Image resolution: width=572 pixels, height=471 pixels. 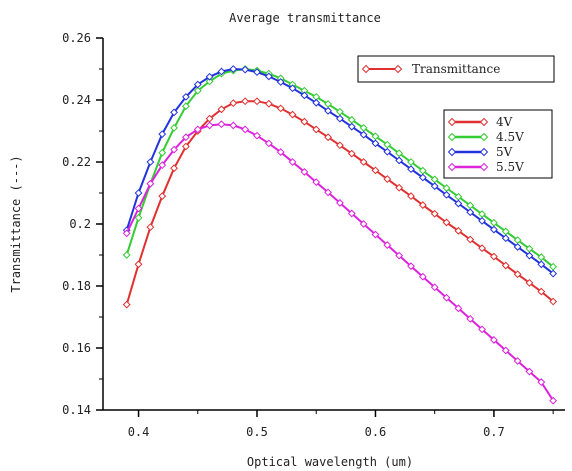 What do you see at coordinates (76, 38) in the screenshot?
I see `y-tick-label: 0.26` at bounding box center [76, 38].